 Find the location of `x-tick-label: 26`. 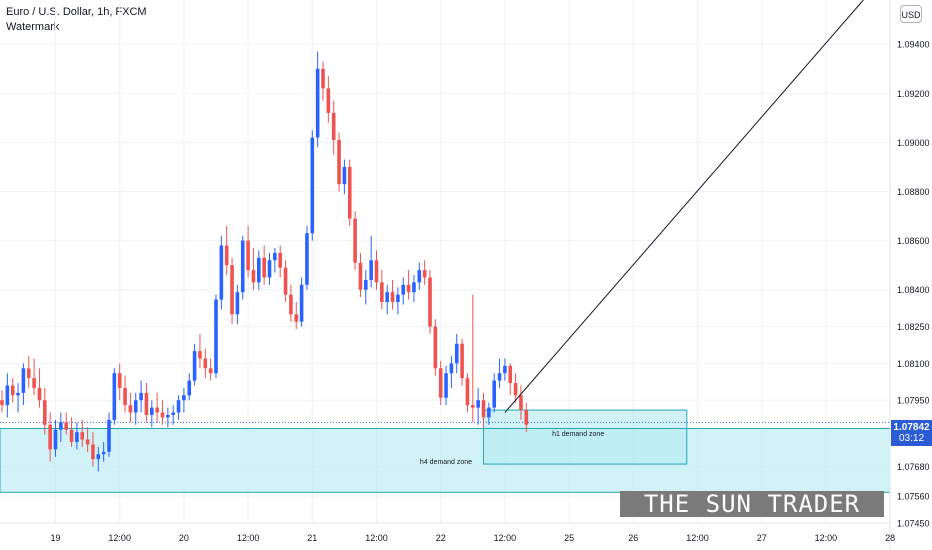

x-tick-label: 26 is located at coordinates (633, 538).